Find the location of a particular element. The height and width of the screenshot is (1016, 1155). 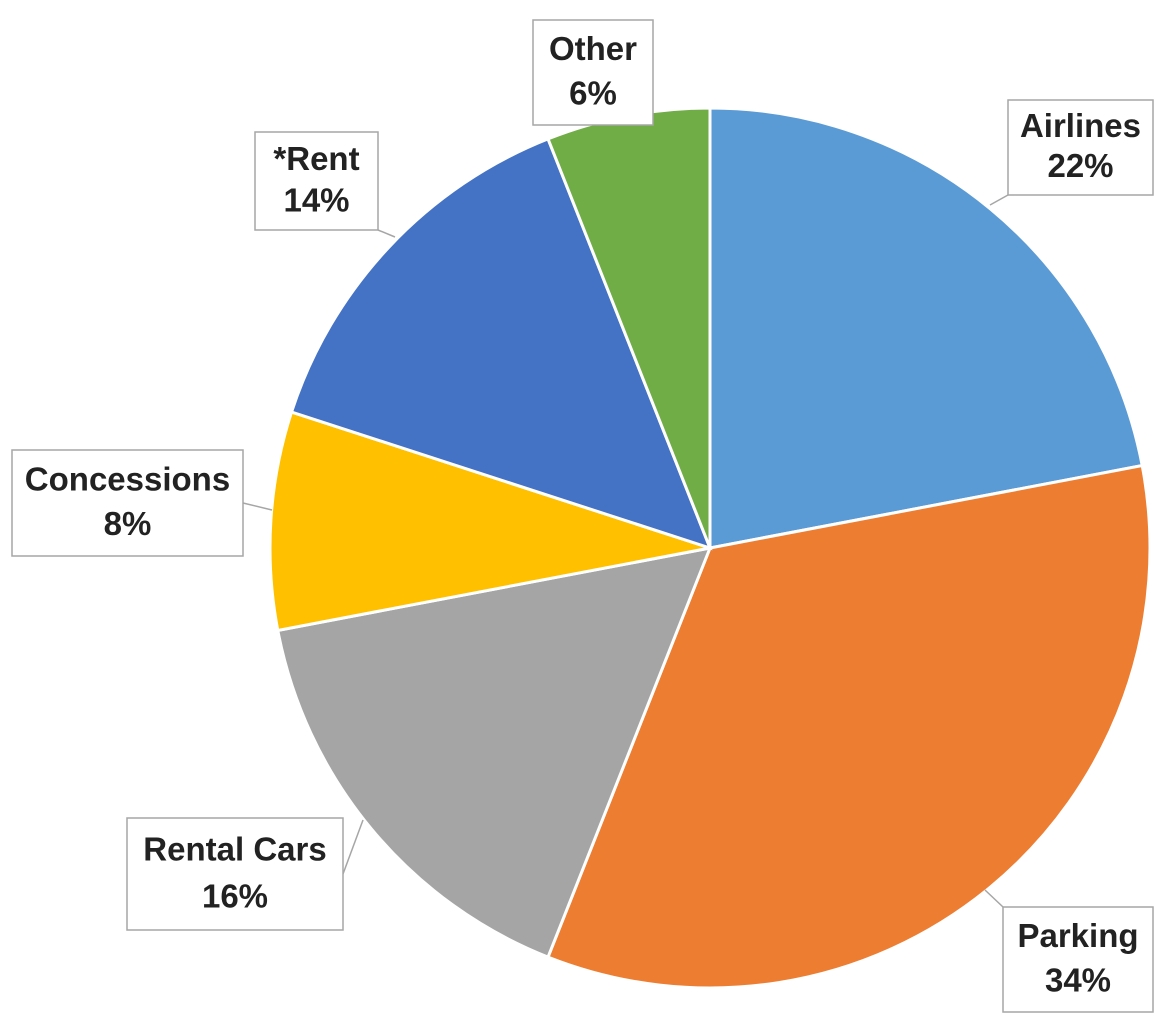

category-label: Concessions is located at coordinates (127, 479).